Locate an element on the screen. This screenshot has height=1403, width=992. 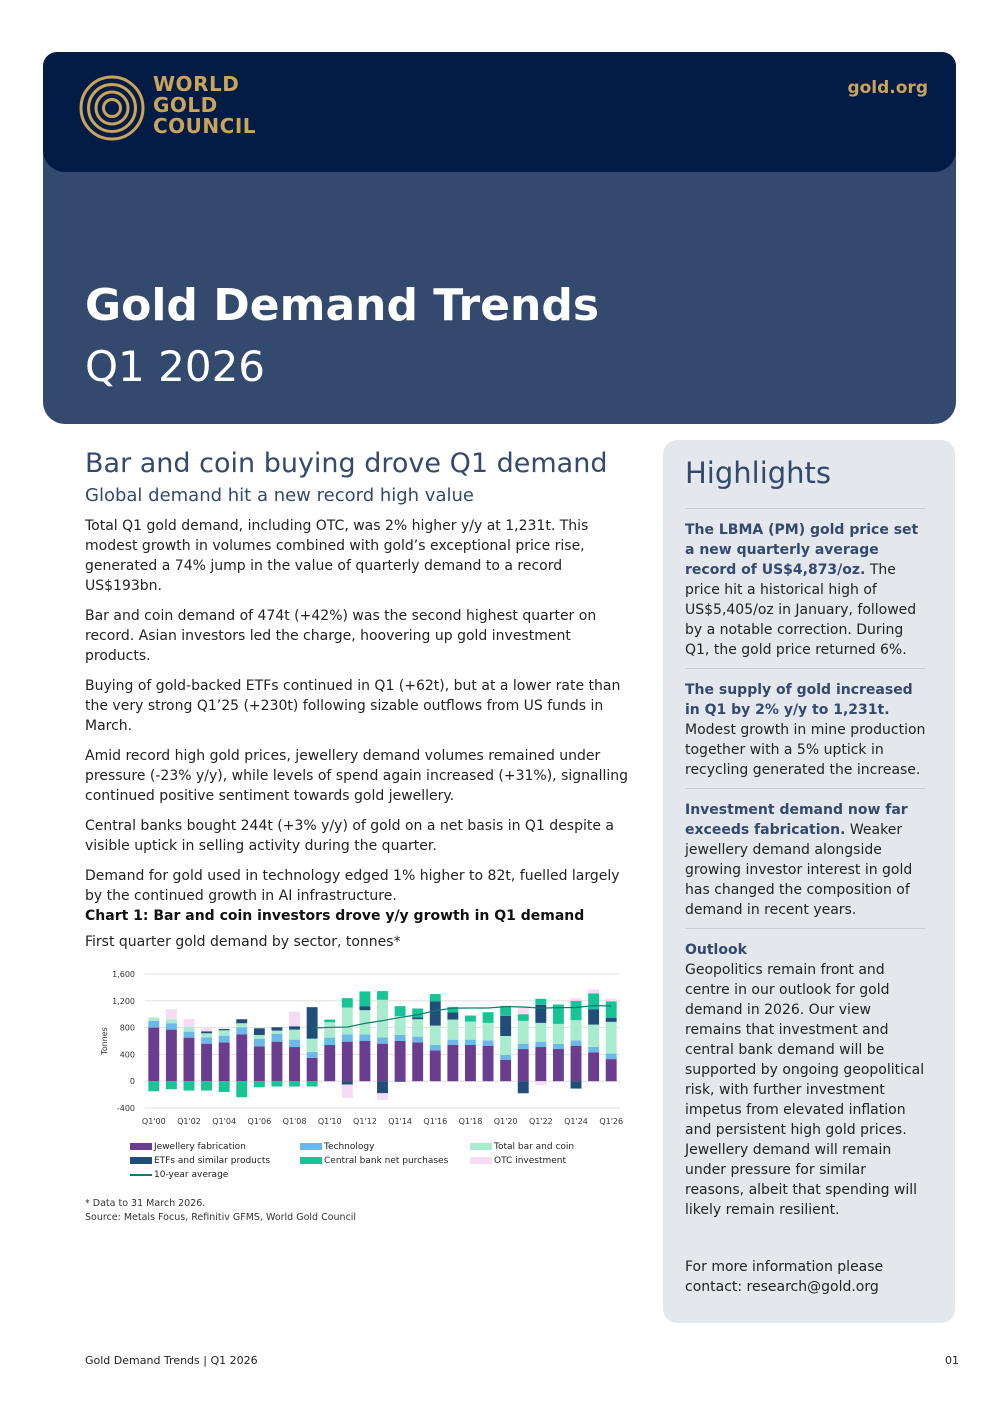
report-period: Q1 2026 is located at coordinates (175, 366).